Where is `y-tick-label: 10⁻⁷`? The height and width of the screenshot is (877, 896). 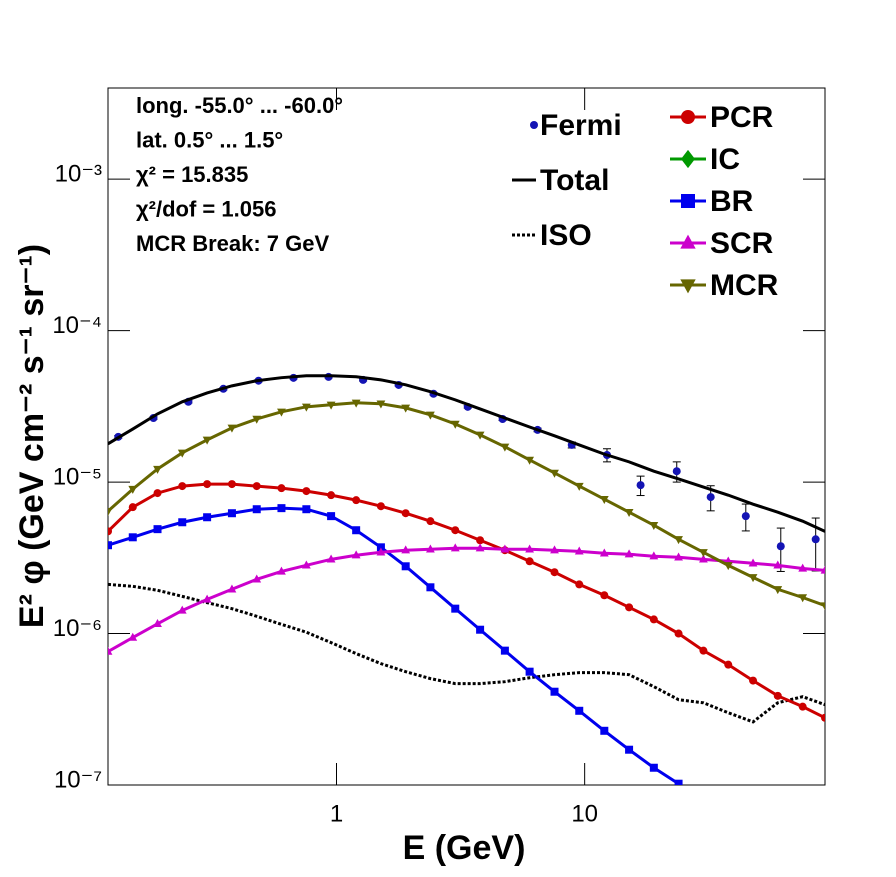 y-tick-label: 10⁻⁷ is located at coordinates (78, 779).